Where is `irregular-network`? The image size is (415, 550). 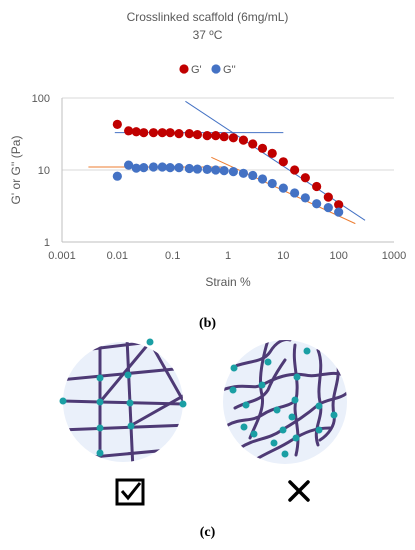 irregular-network is located at coordinates (285, 402).